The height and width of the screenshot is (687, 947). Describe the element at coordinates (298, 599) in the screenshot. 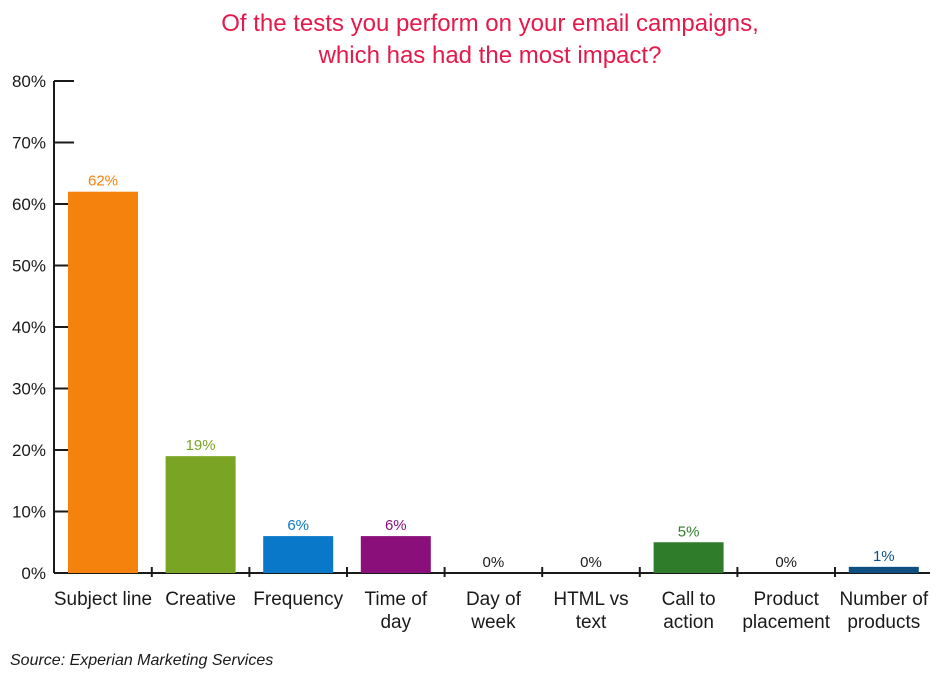

I see `category-label: Frequency` at that location.